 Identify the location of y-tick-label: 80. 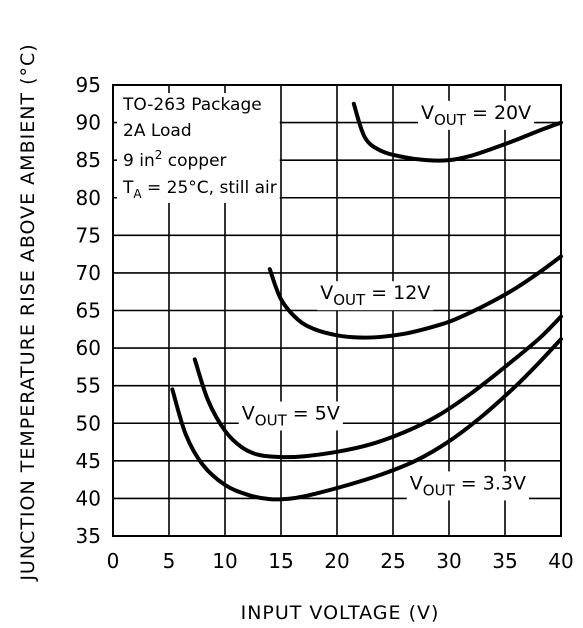
(88, 198).